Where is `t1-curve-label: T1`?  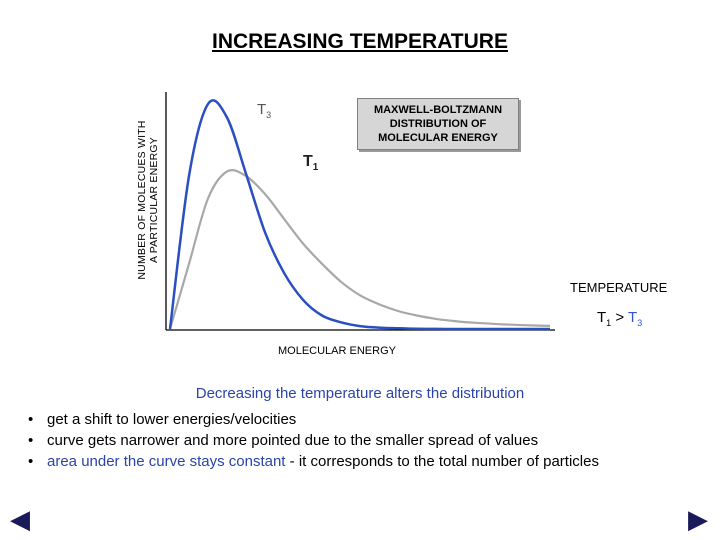
t1-curve-label: T1 is located at coordinates (310, 163).